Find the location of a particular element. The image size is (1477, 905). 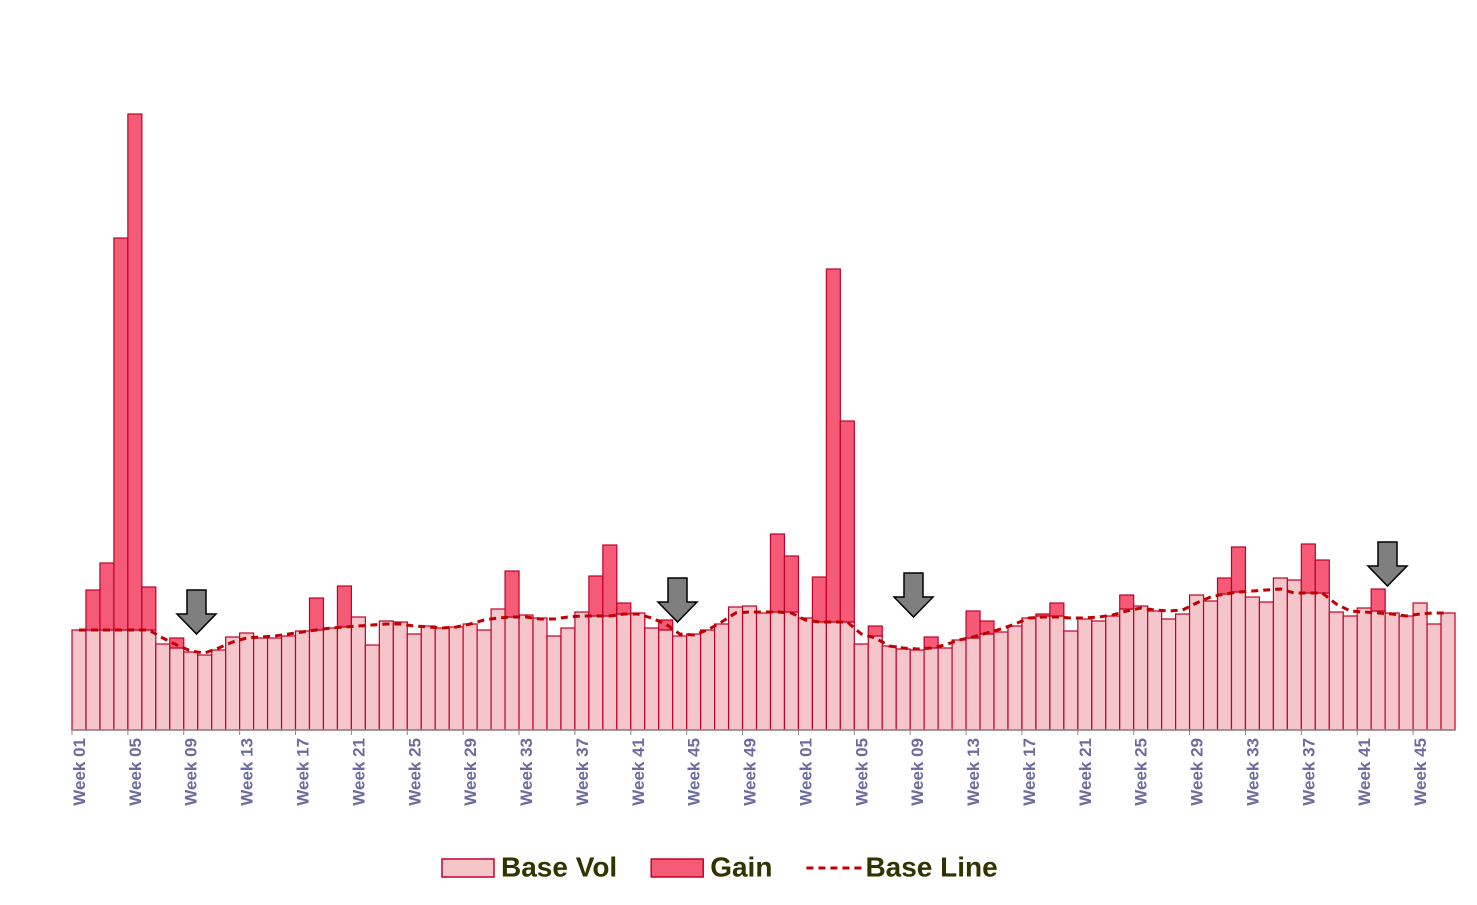

legend-swatch is located at coordinates (677, 868).